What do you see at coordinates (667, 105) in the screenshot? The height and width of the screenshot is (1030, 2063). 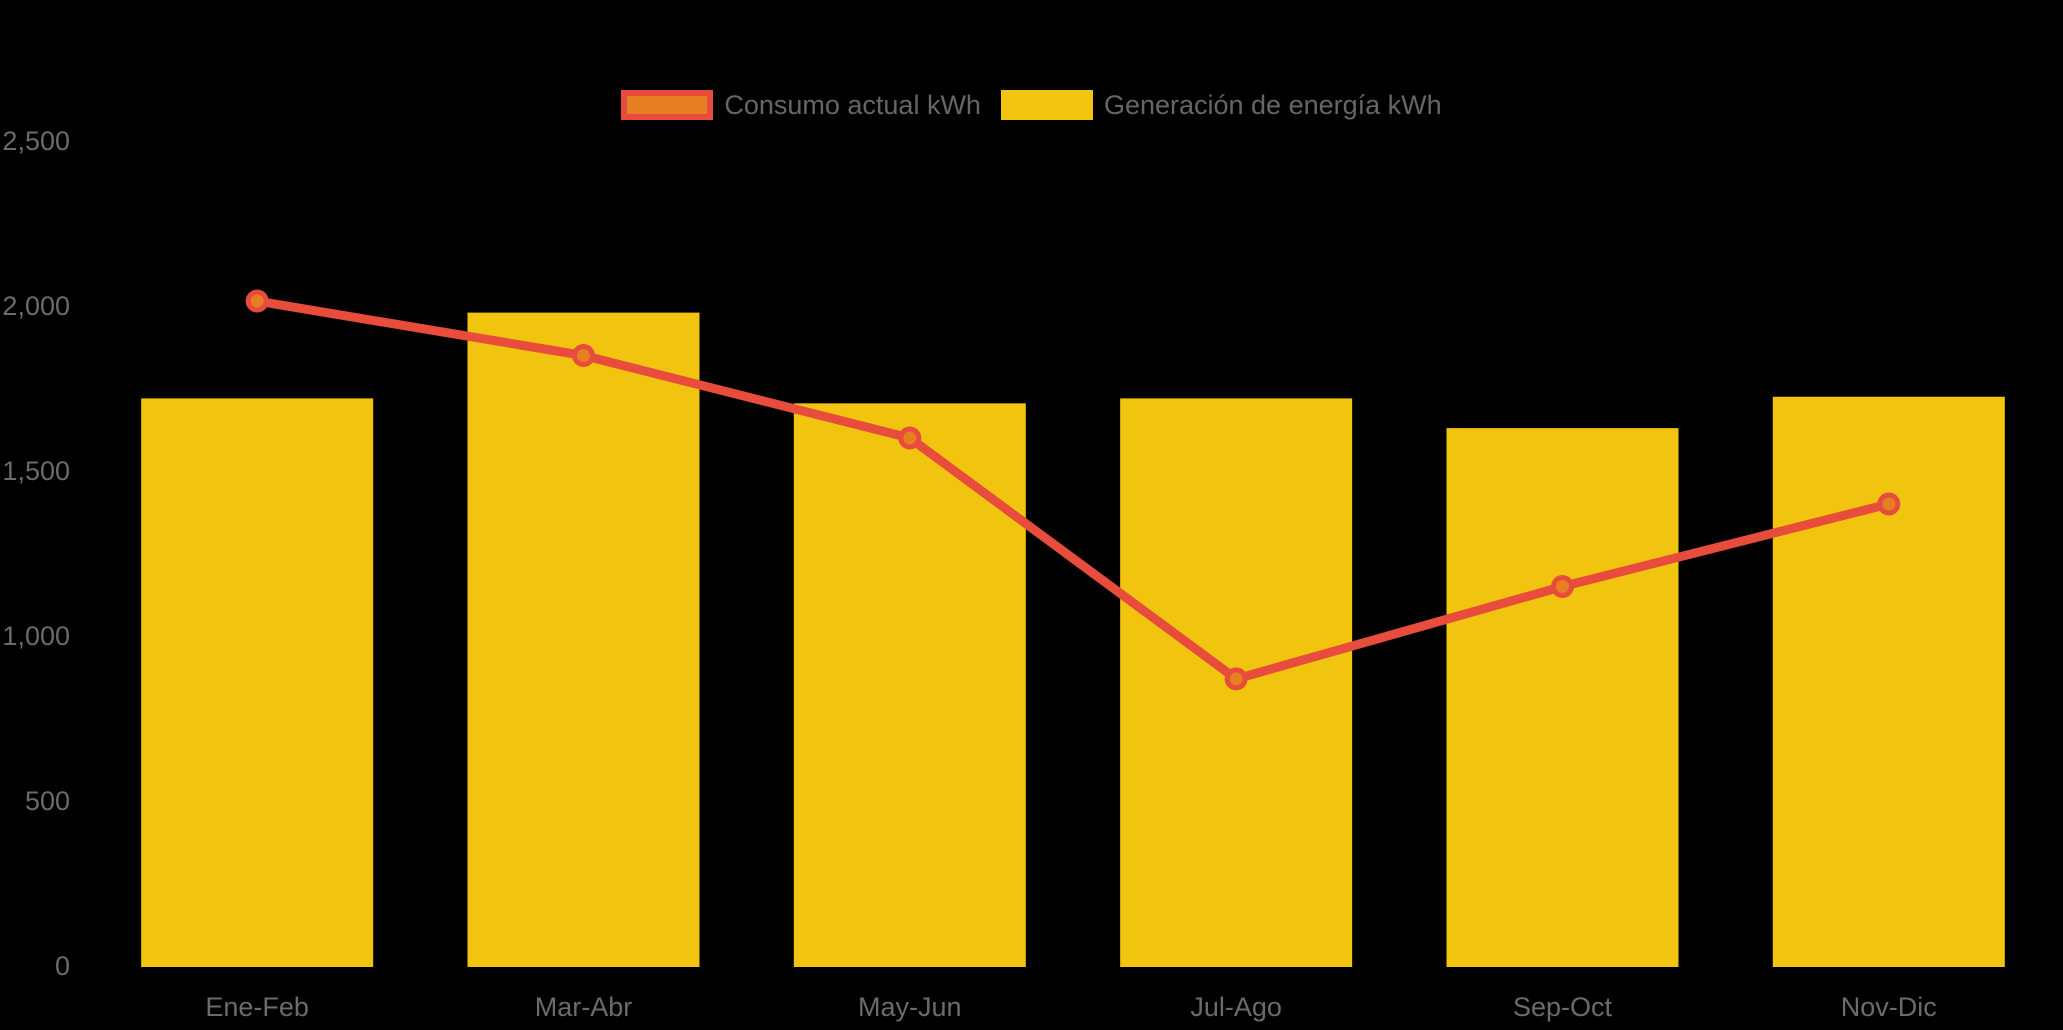 I see `legend-swatch-consumo` at bounding box center [667, 105].